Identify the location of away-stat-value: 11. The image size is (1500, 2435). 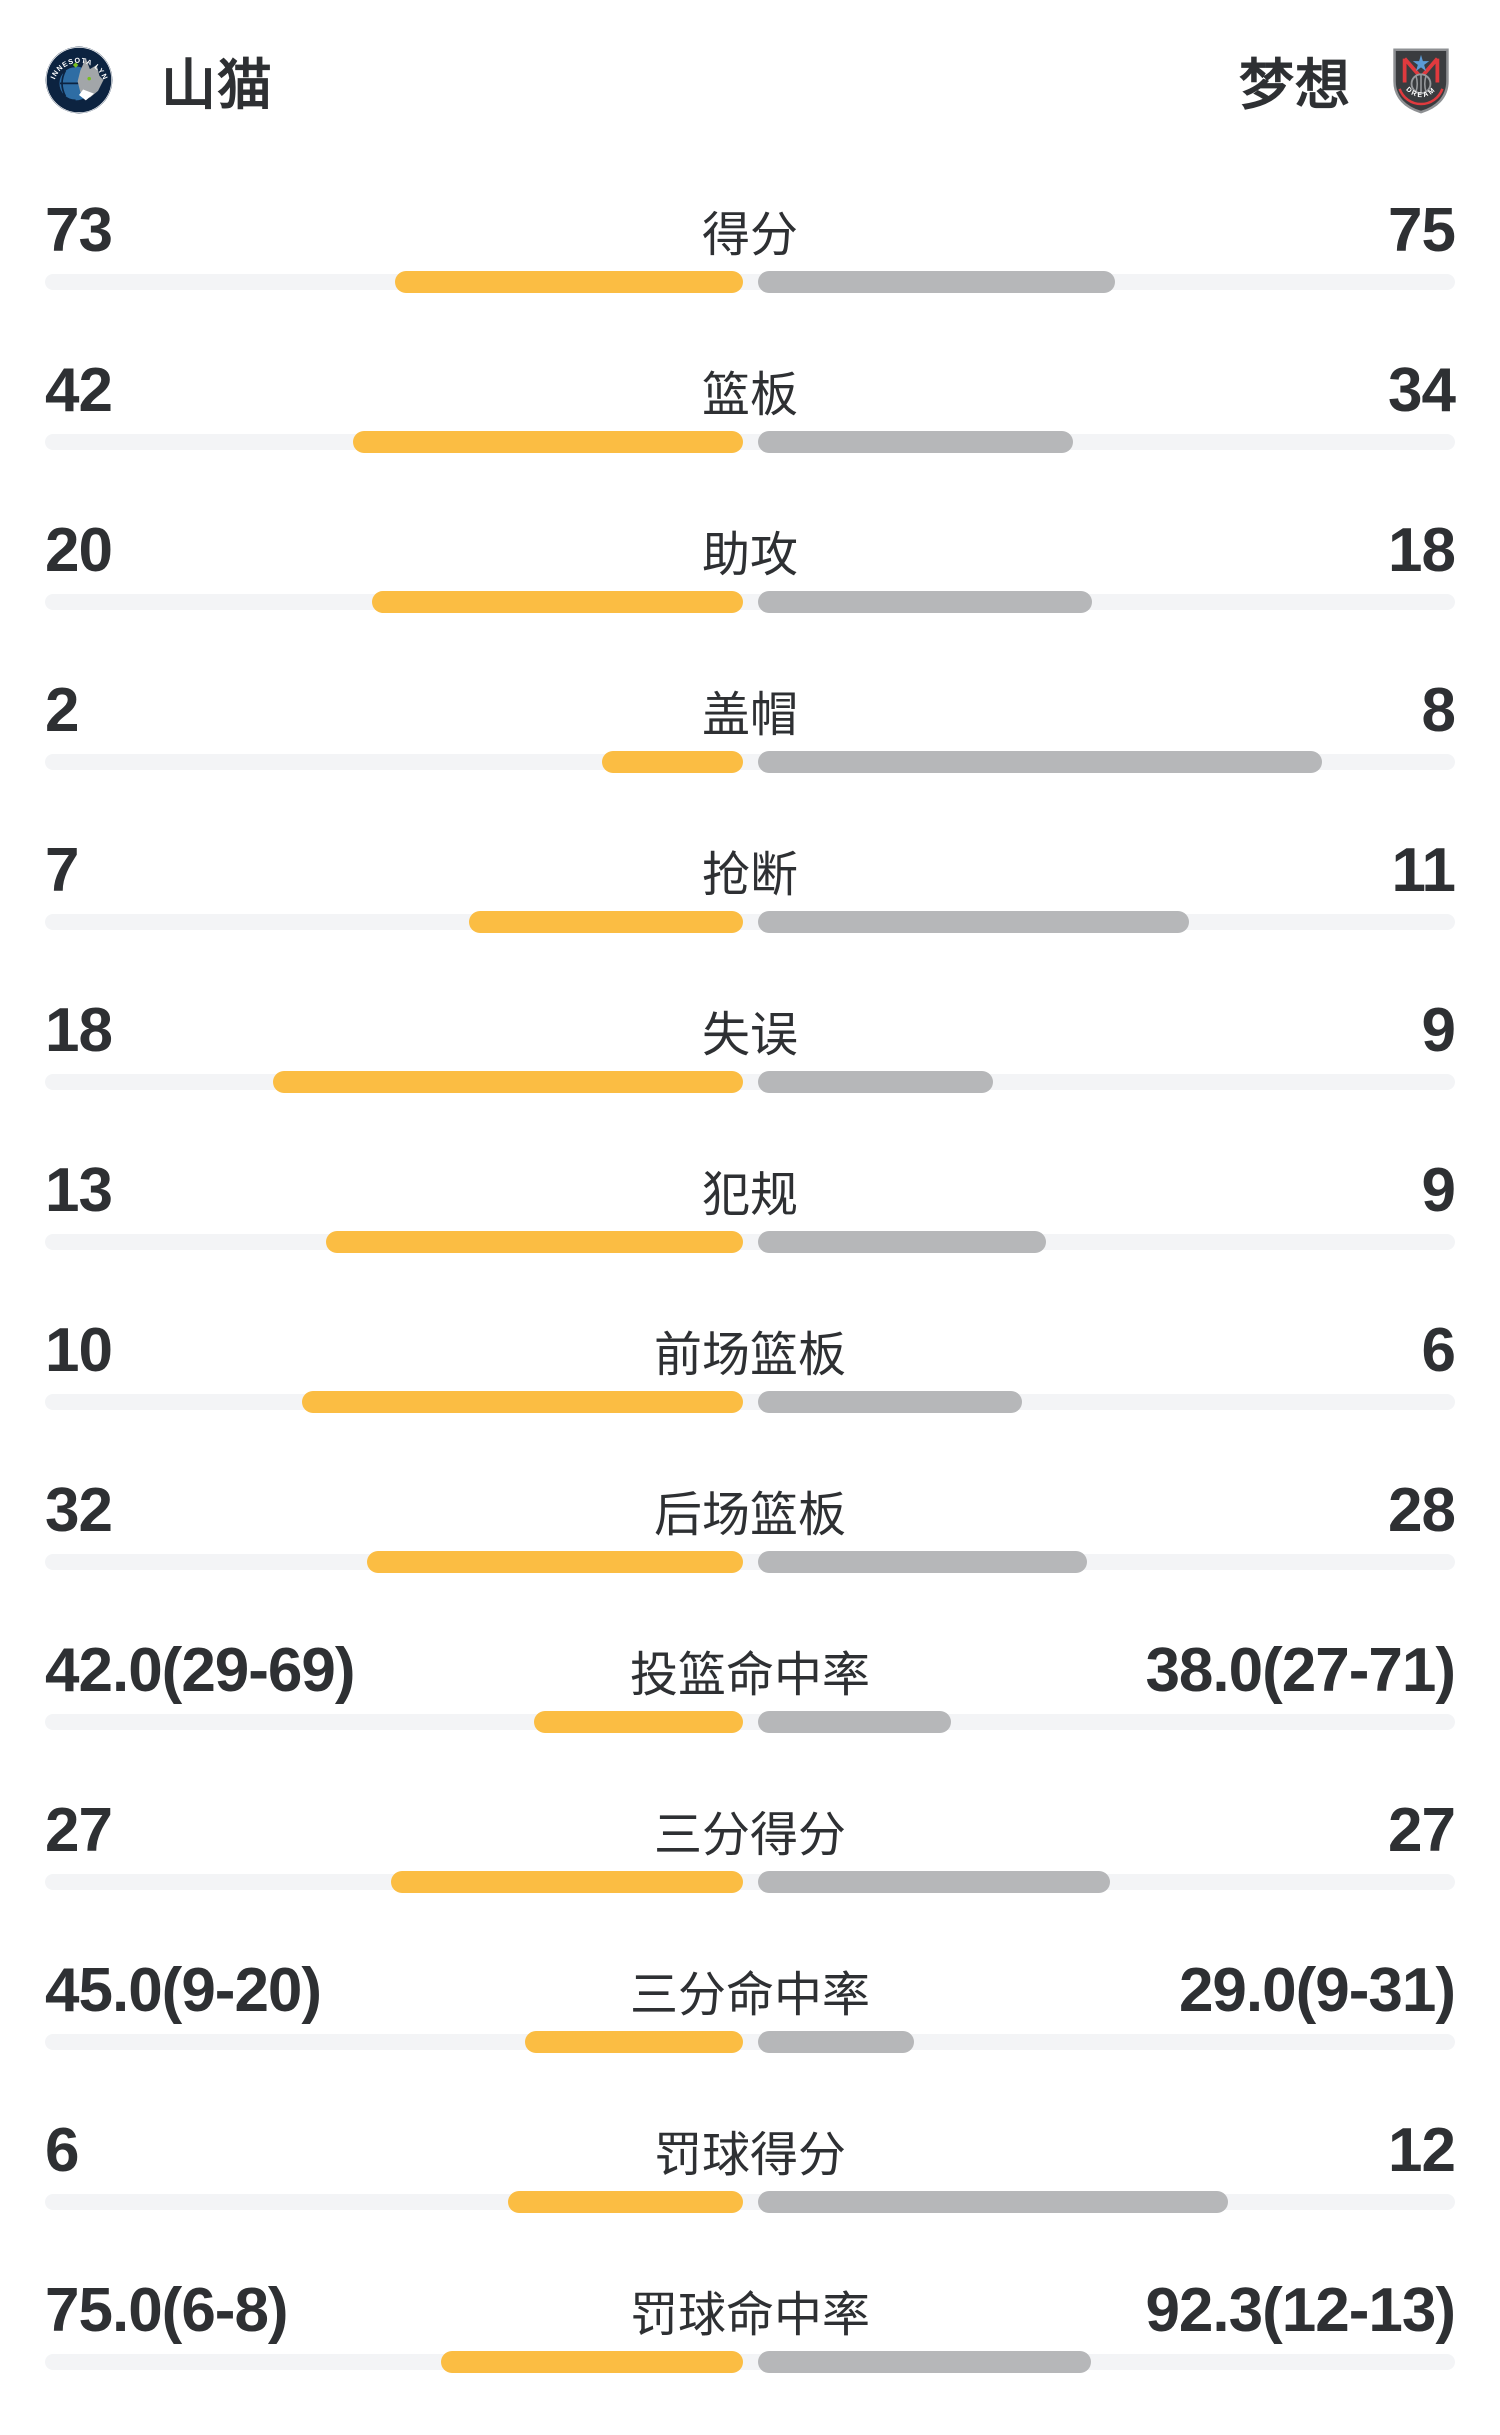
(1423, 870).